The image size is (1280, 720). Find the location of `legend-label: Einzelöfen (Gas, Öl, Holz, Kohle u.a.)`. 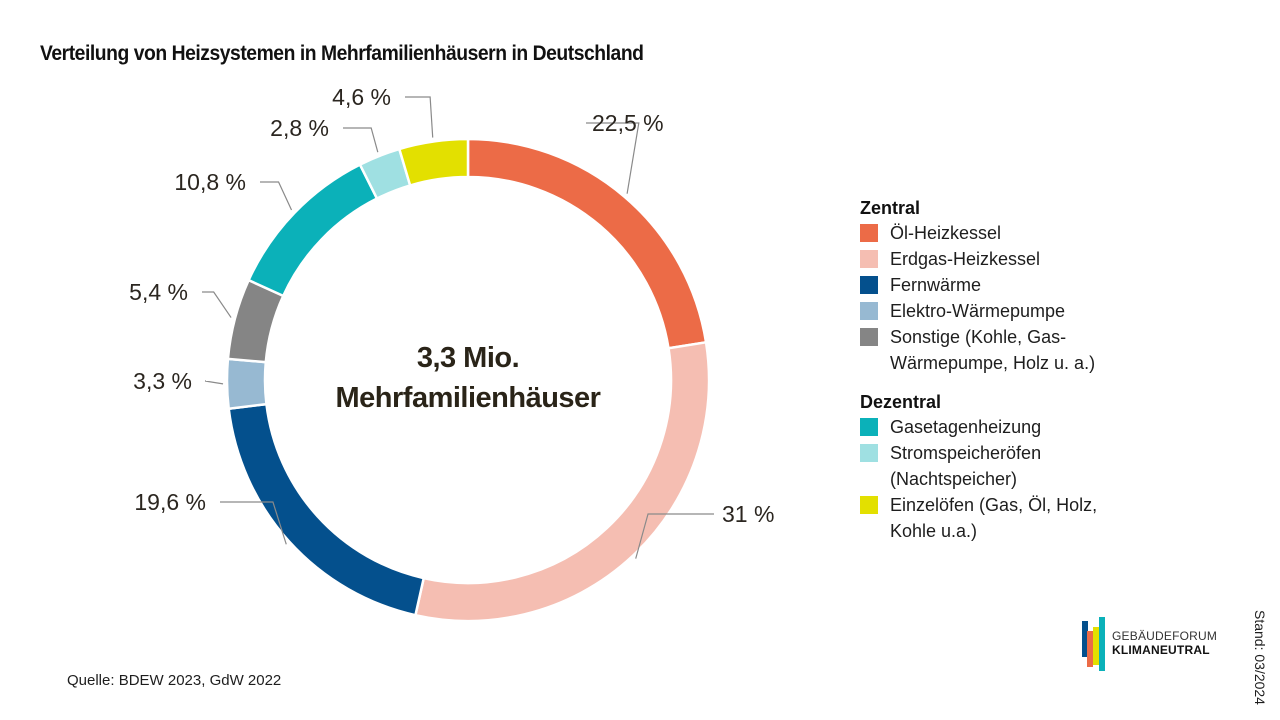

legend-label: Einzelöfen (Gas, Öl, Holz, Kohle u.a.) is located at coordinates (994, 518).